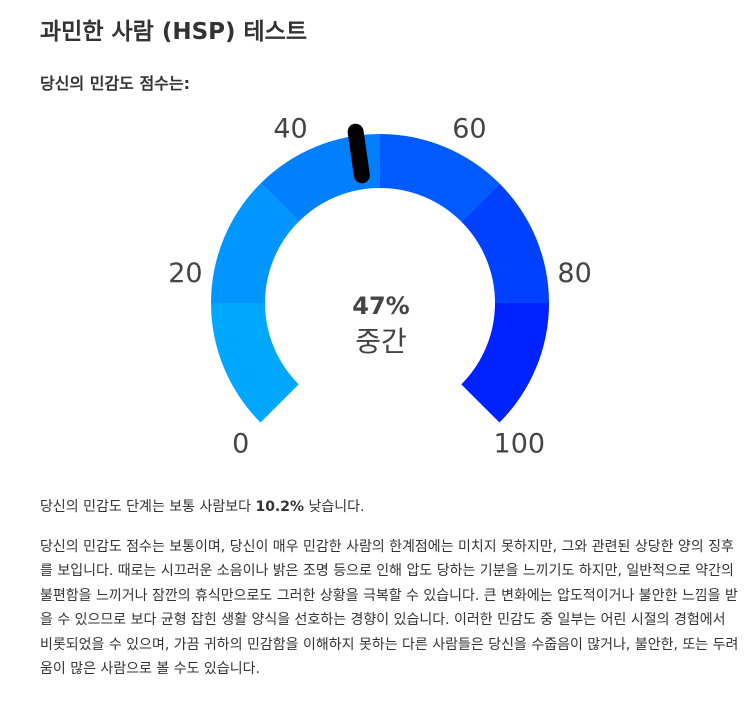 The height and width of the screenshot is (725, 752). What do you see at coordinates (240, 443) in the screenshot?
I see `gauge-tick-label-0: 0` at bounding box center [240, 443].